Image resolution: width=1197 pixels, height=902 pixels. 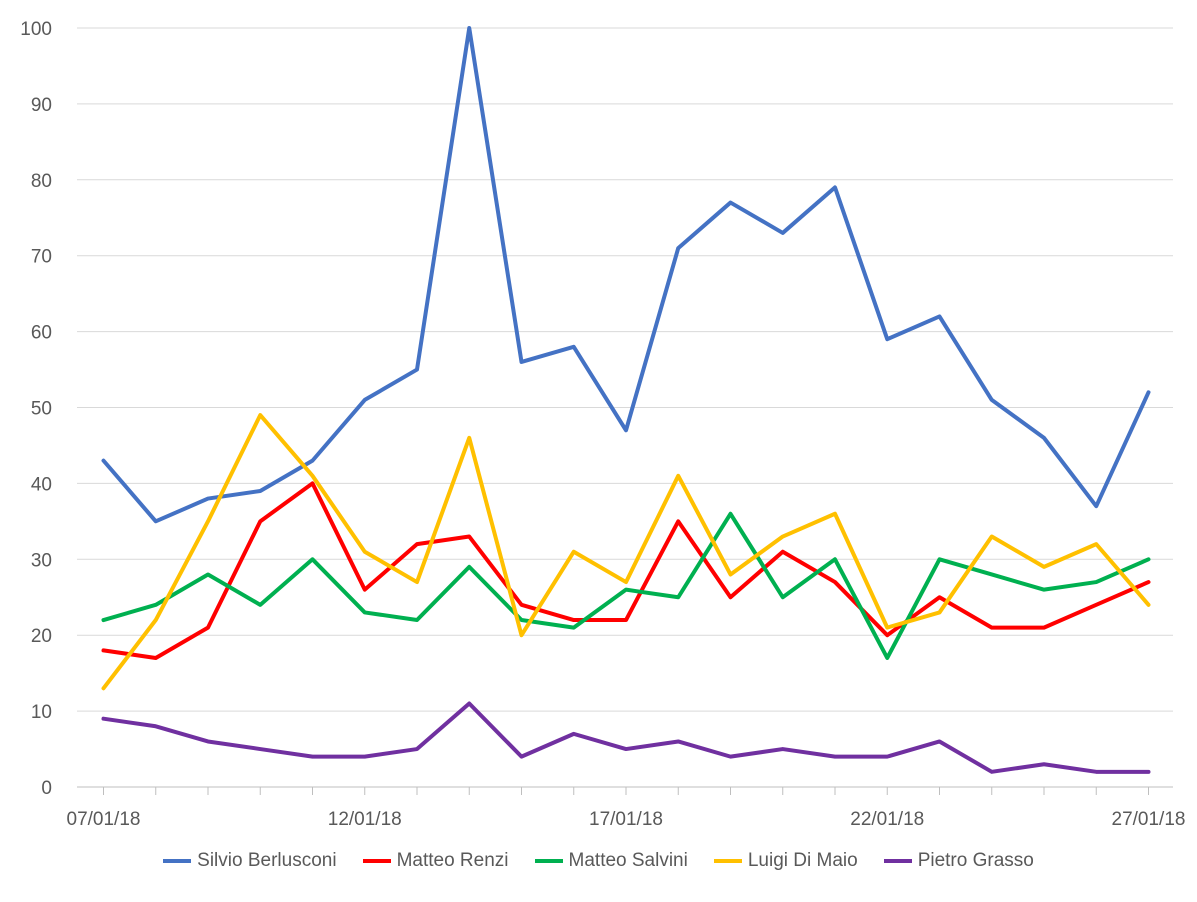 What do you see at coordinates (36, 29) in the screenshot?
I see `y-tick-label: 100` at bounding box center [36, 29].